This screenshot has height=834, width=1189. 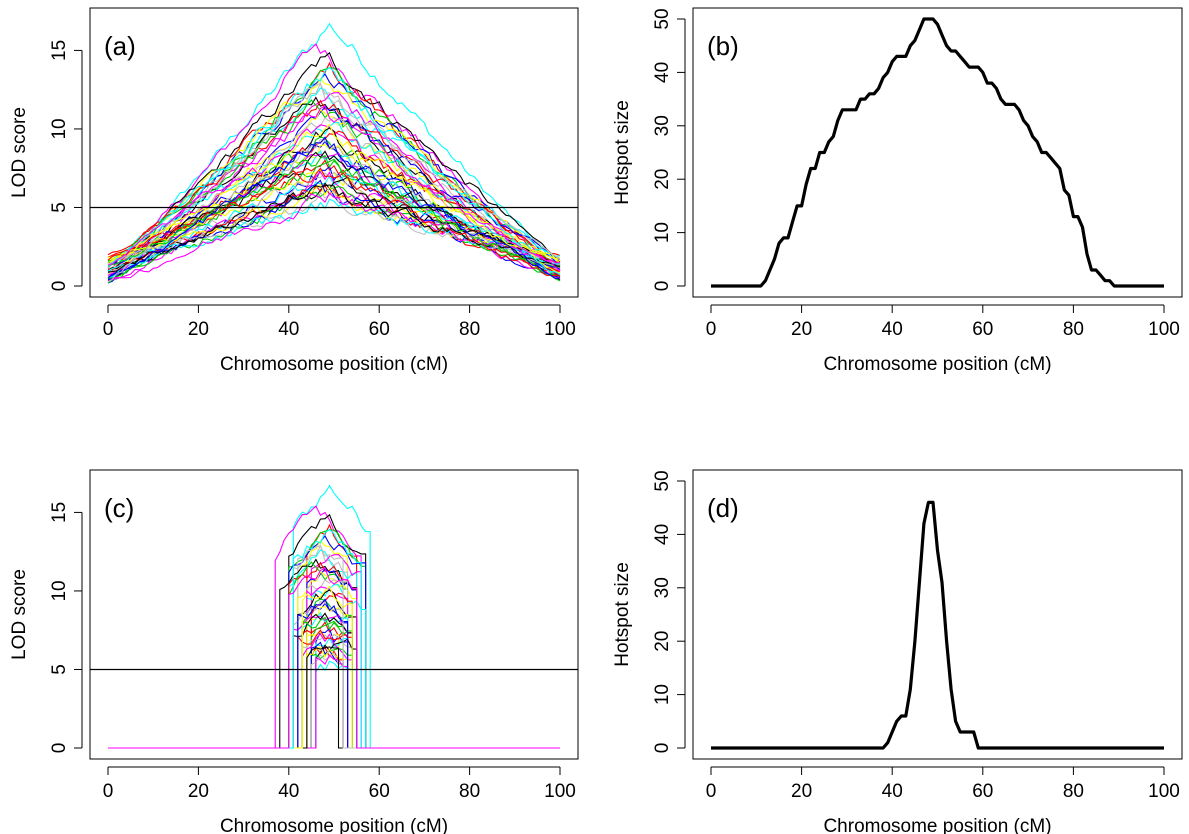 What do you see at coordinates (120, 46) in the screenshot?
I see `panel-label: (a)` at bounding box center [120, 46].